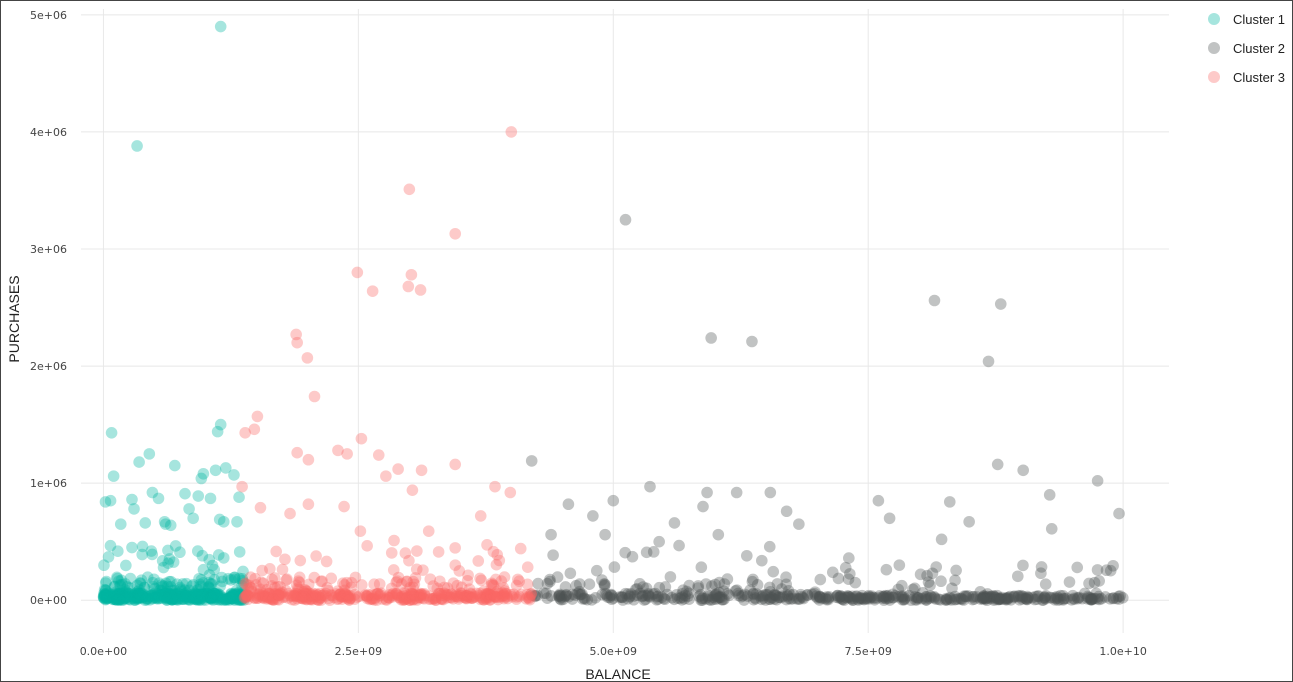 The height and width of the screenshot is (682, 1293). What do you see at coordinates (613, 651) in the screenshot?
I see `x-tick-label-2: 5.0e+09` at bounding box center [613, 651].